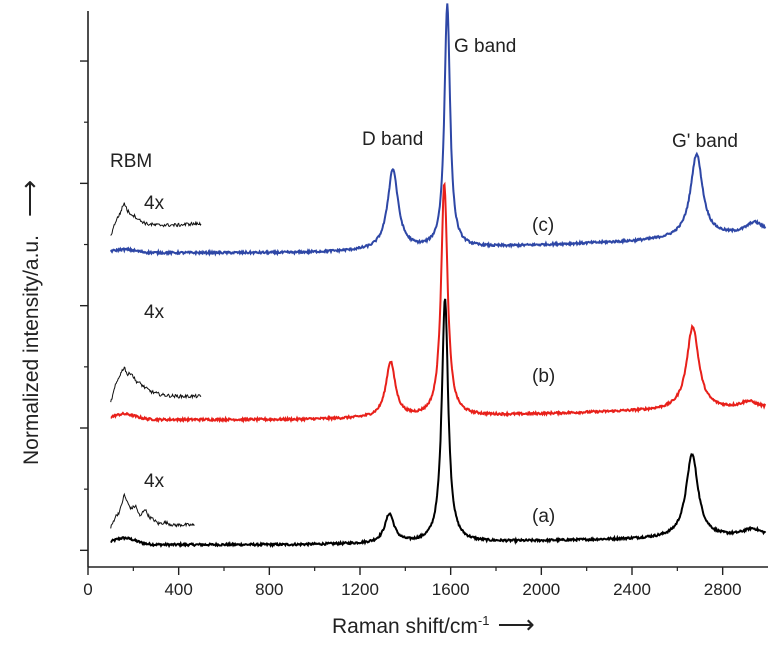 The image size is (769, 653). Describe the element at coordinates (485, 46) in the screenshot. I see `g-band-label: G band` at that location.